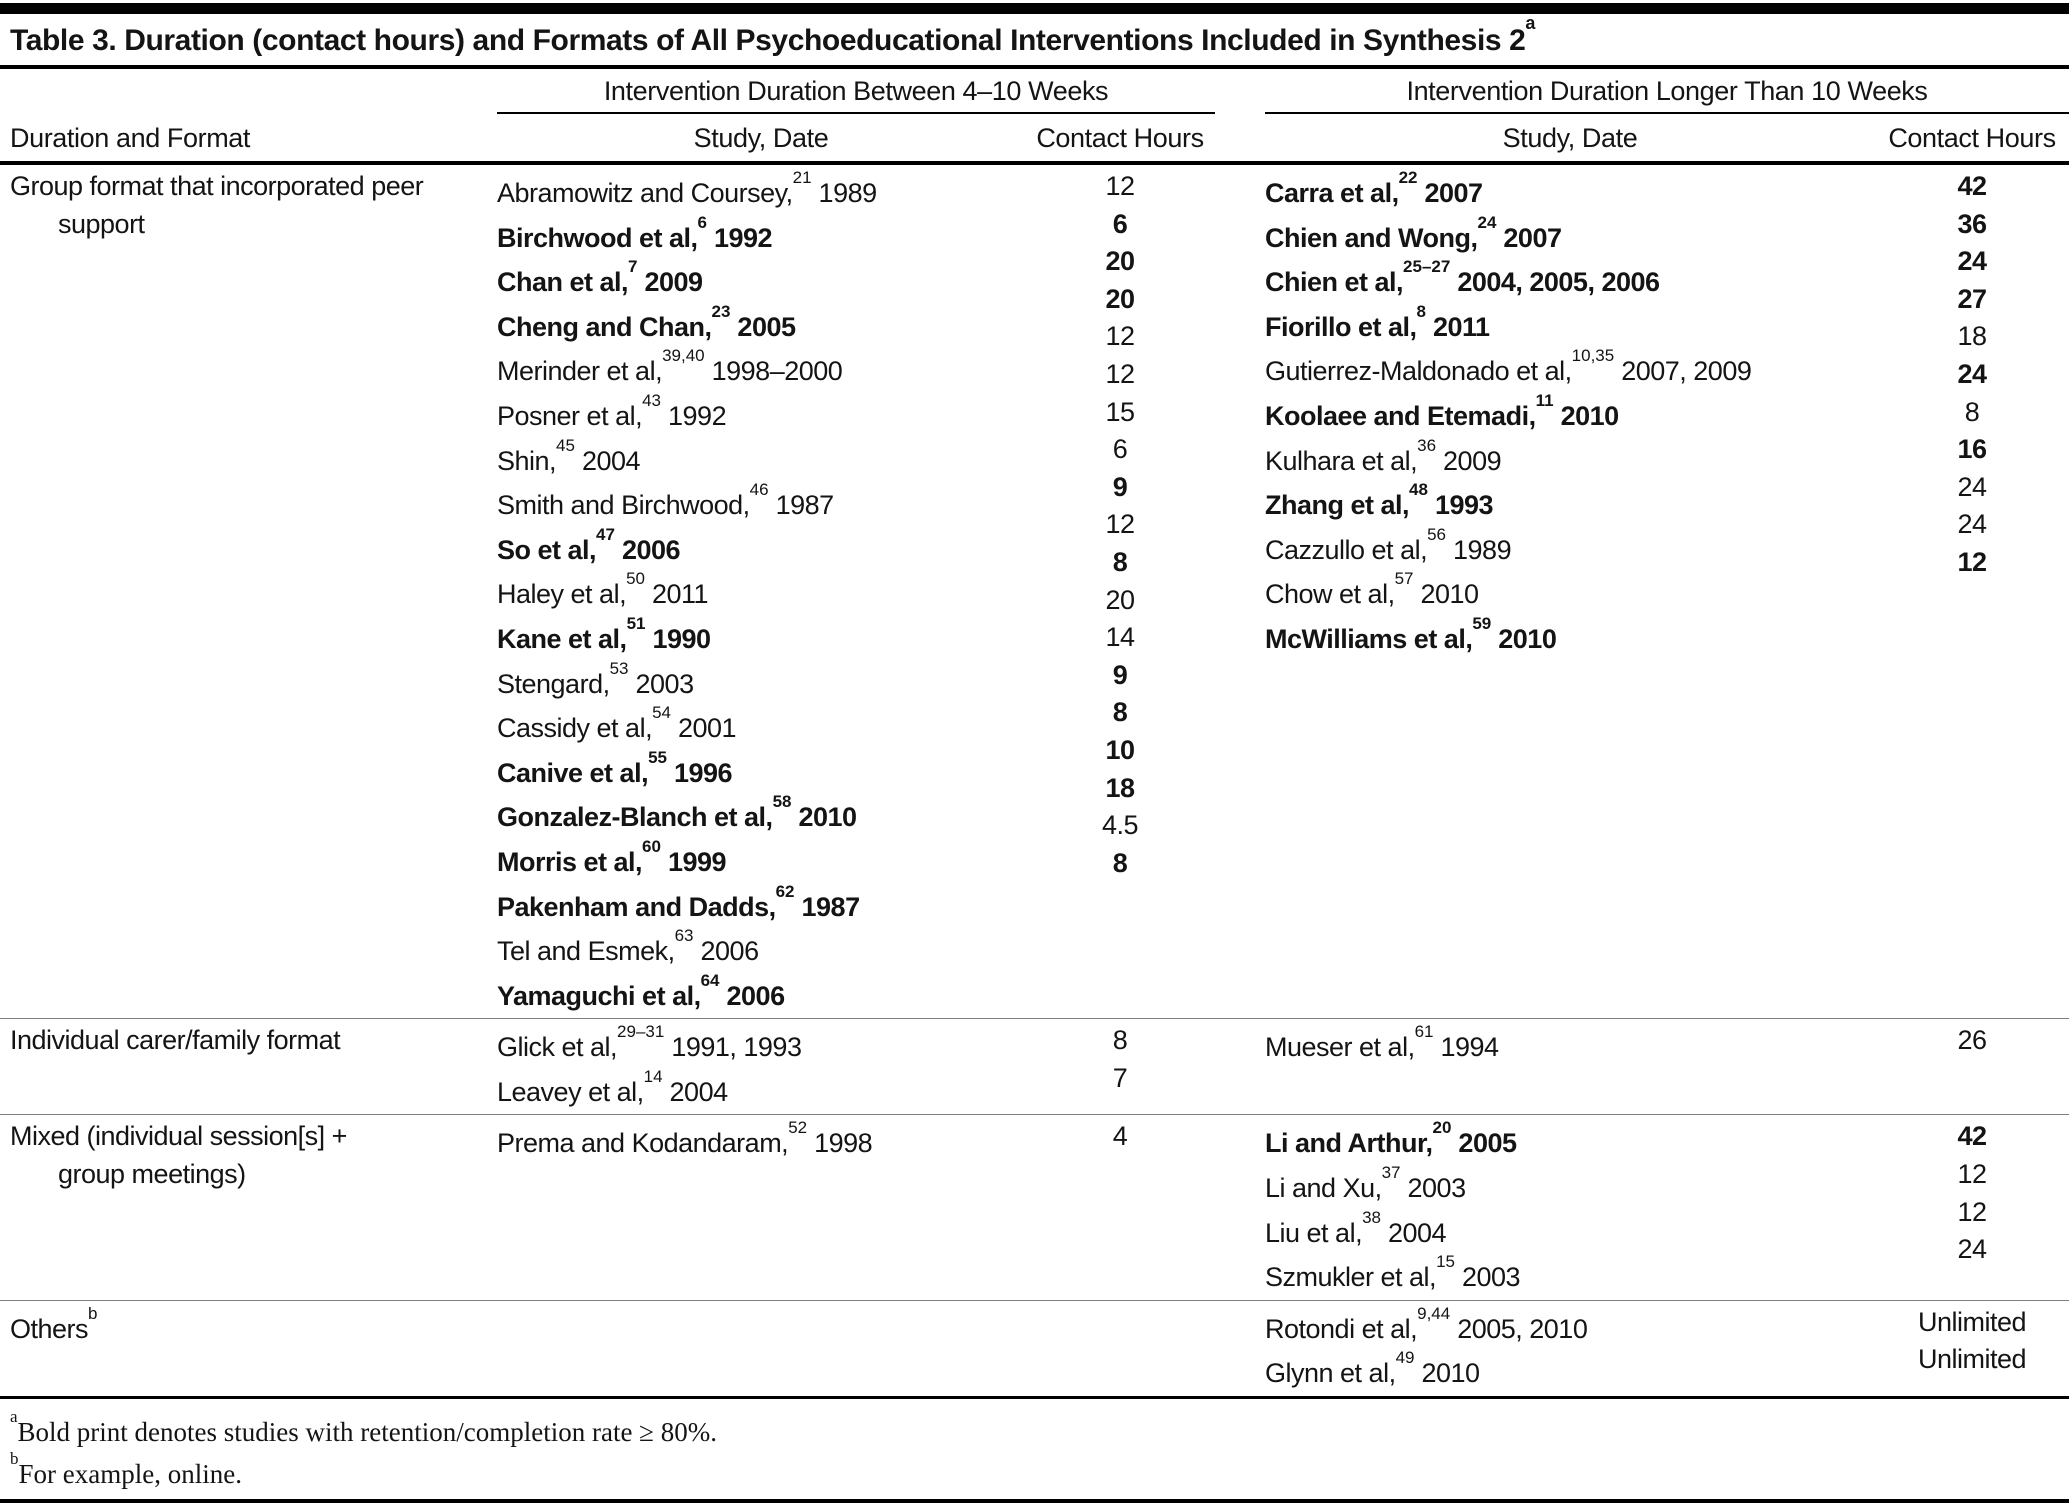 The height and width of the screenshot is (1503, 2069). What do you see at coordinates (1393, 1272) in the screenshot?
I see `study-entry: Szmukler et al,15 2003` at bounding box center [1393, 1272].